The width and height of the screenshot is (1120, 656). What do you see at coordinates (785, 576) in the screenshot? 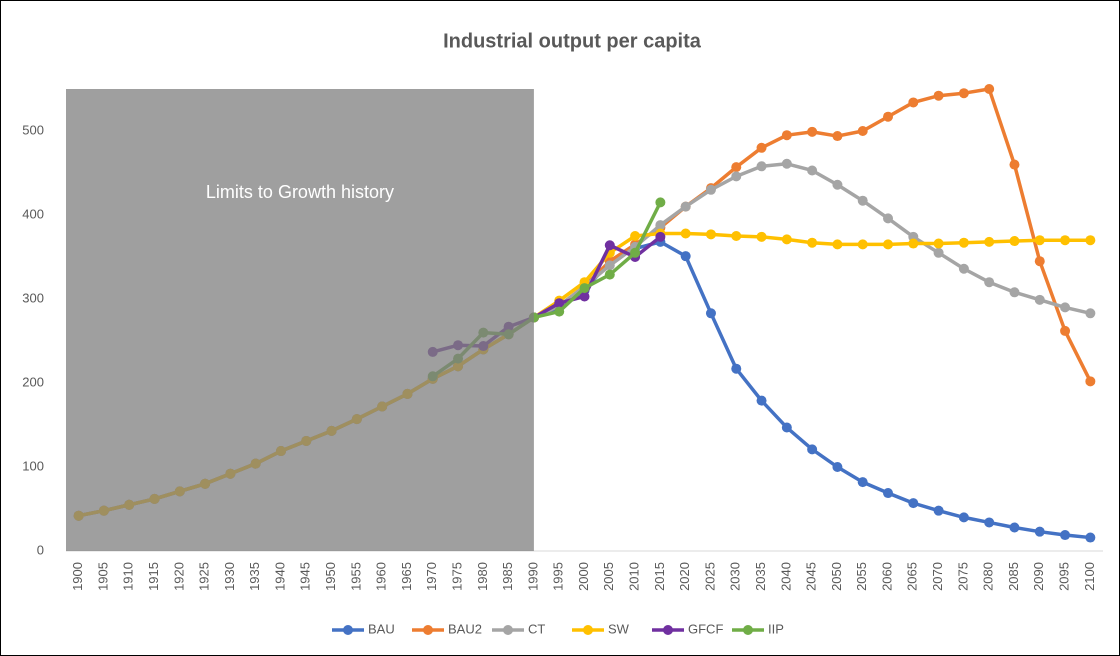
I see `x-tick-label: 2040` at bounding box center [785, 576].